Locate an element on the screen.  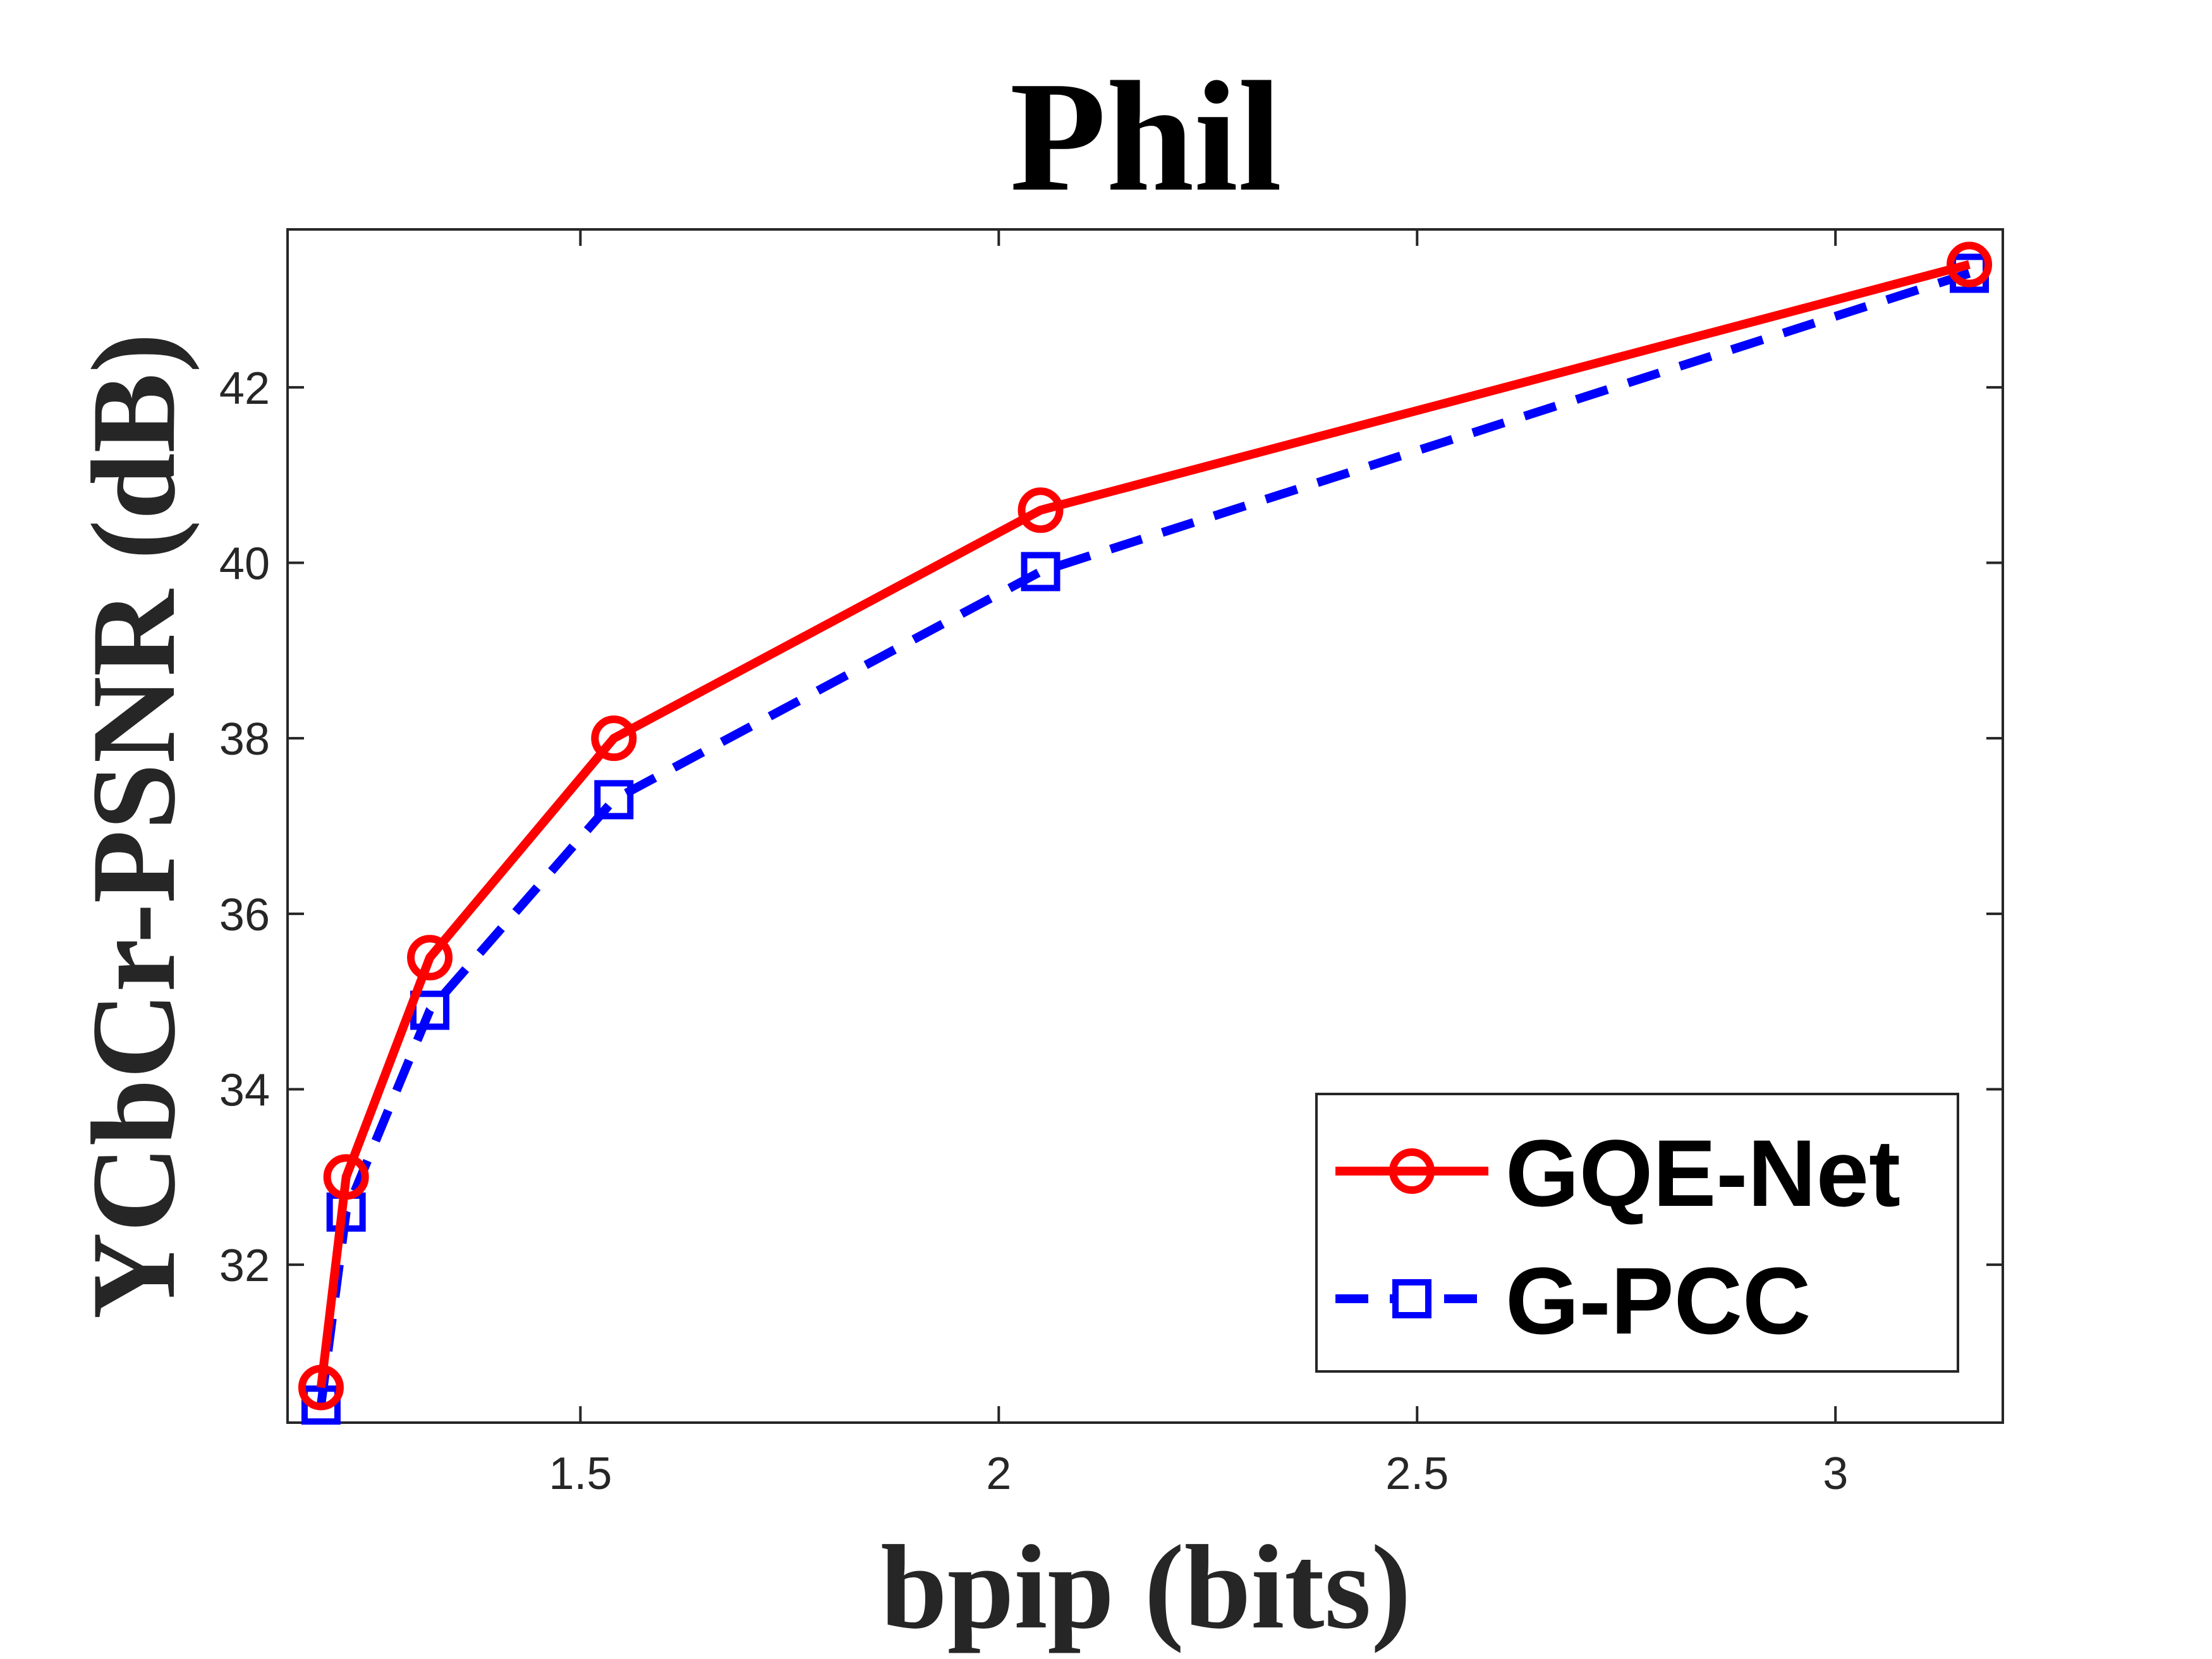
y-tick-label: 36 is located at coordinates (244, 915).